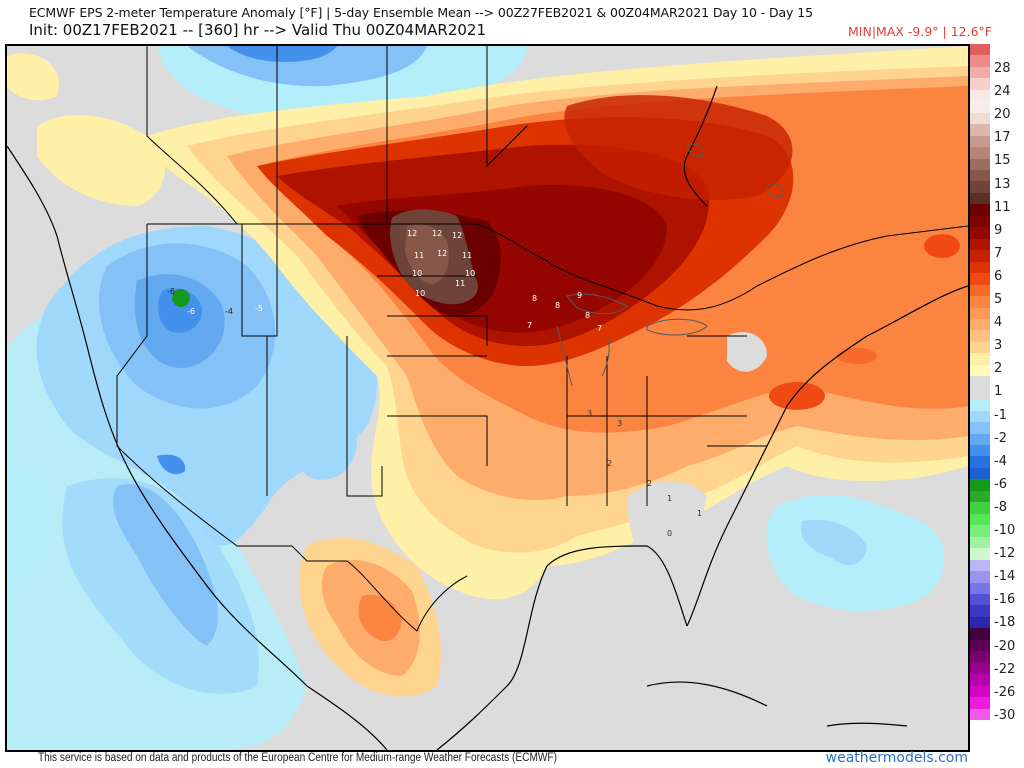  What do you see at coordinates (1002, 92) in the screenshot?
I see `legend-tick-label: 24` at bounding box center [1002, 92].